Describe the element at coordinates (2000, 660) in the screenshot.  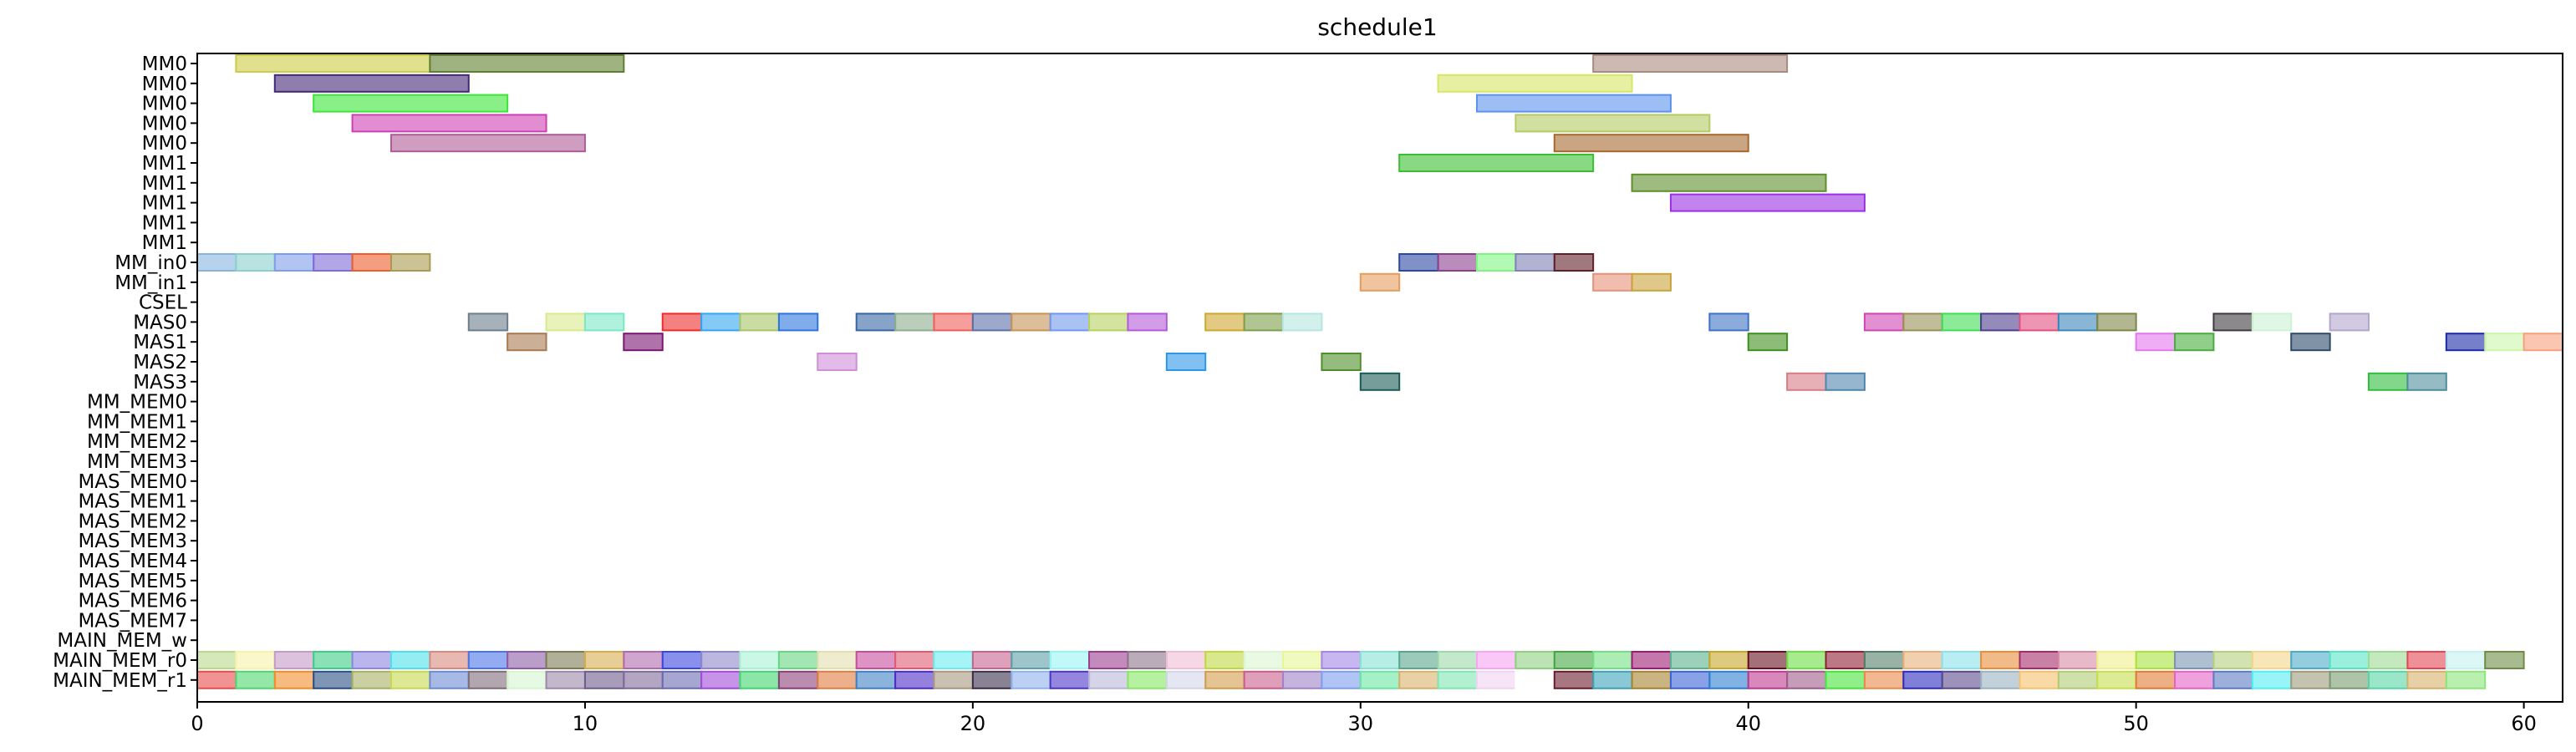
I see `bar-main-mem-r0-w46` at that location.